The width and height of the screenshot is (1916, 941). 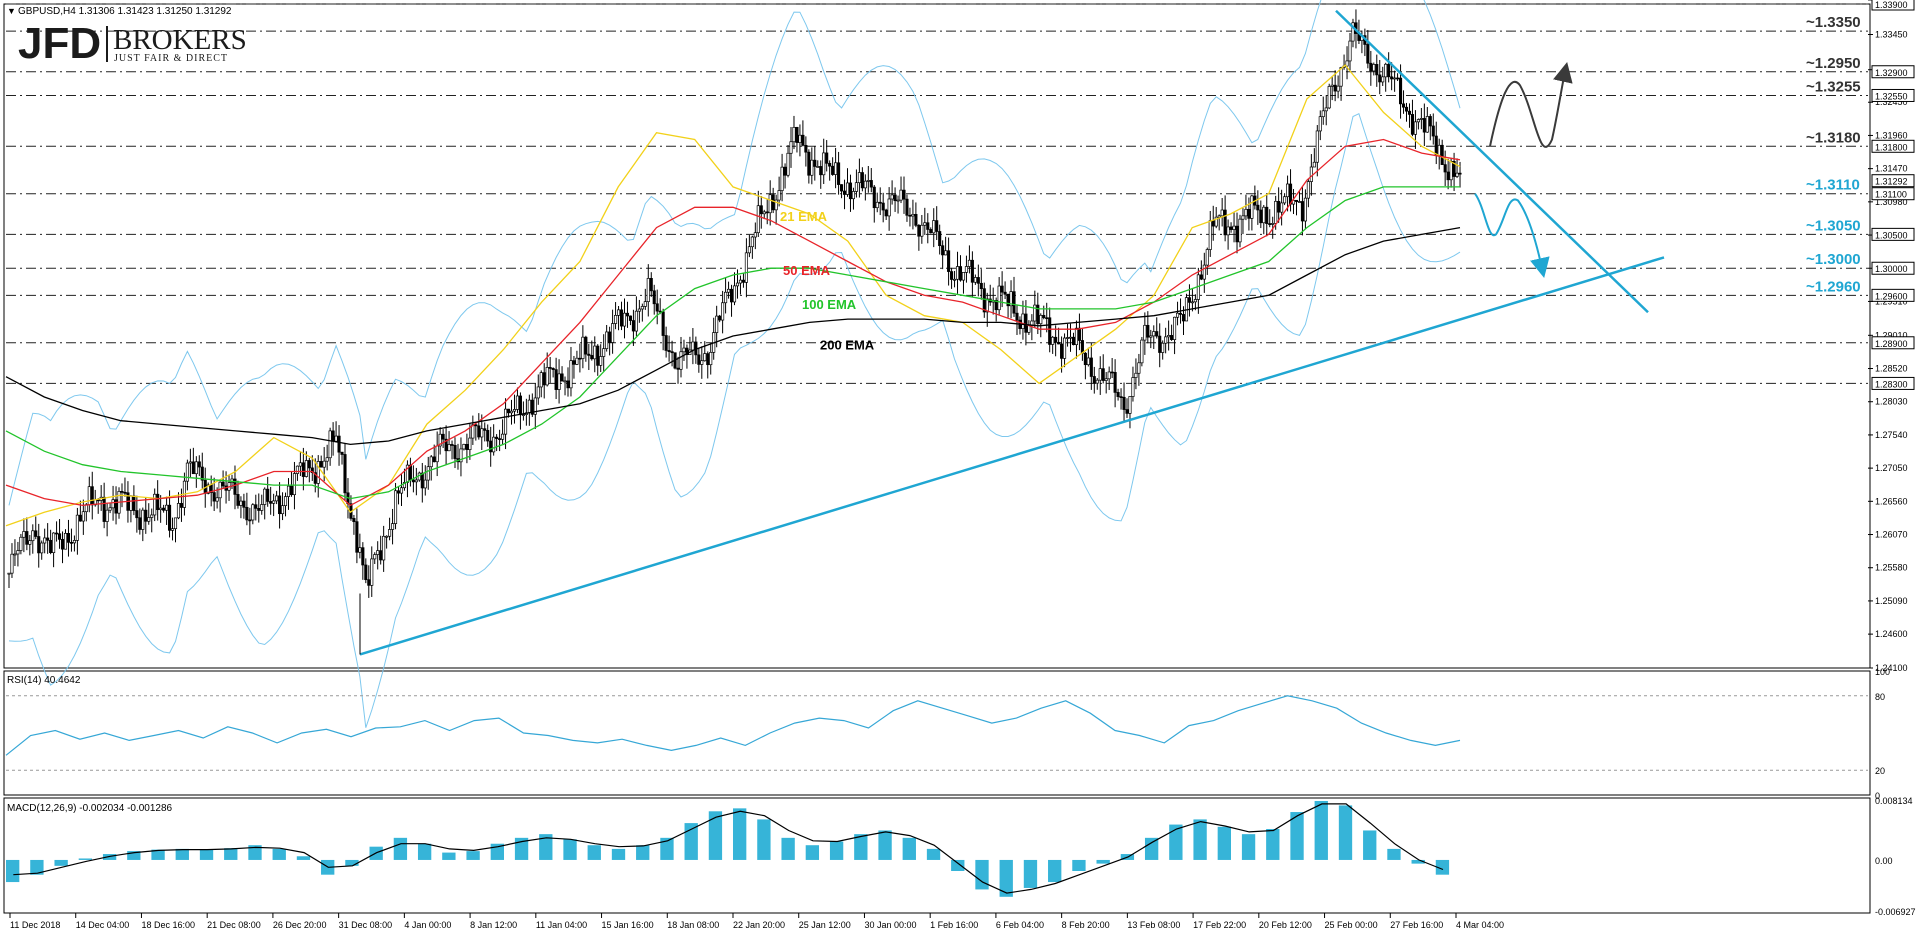 I want to click on price-tick-label: 1.25580, so click(x=1891, y=568).